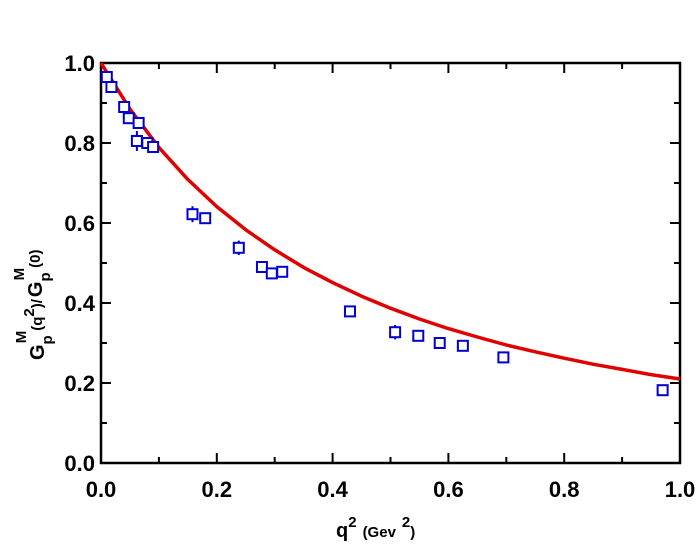  What do you see at coordinates (79, 303) in the screenshot?
I see `y-tick-label: 0.4` at bounding box center [79, 303].